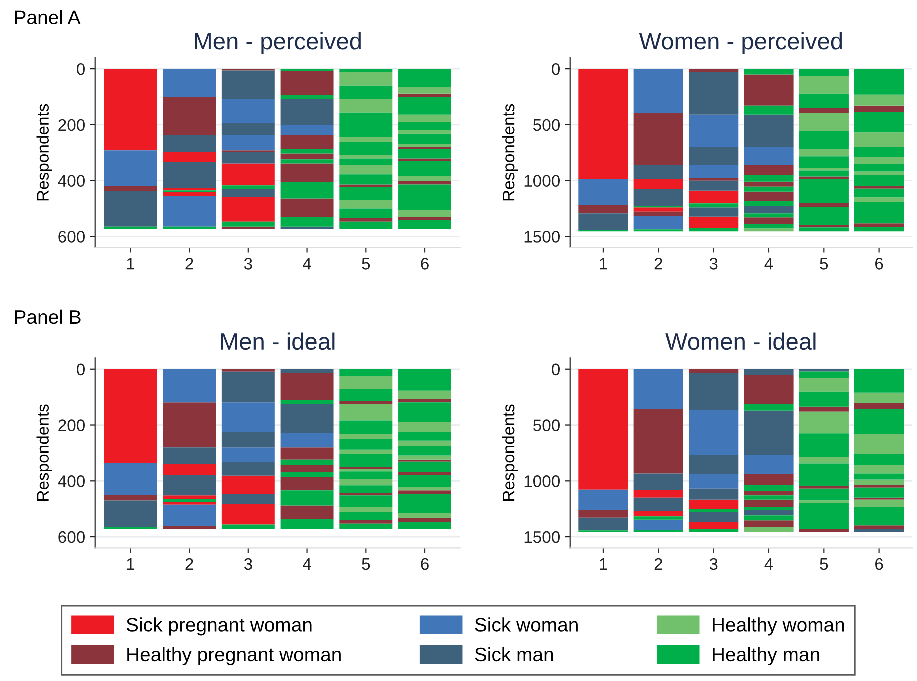 The height and width of the screenshot is (681, 917). What do you see at coordinates (278, 341) in the screenshot?
I see `chart-title: Men - ideal` at bounding box center [278, 341].